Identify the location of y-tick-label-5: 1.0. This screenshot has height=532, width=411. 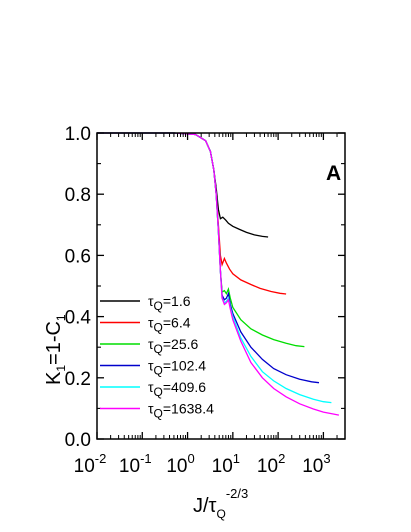
(78, 134).